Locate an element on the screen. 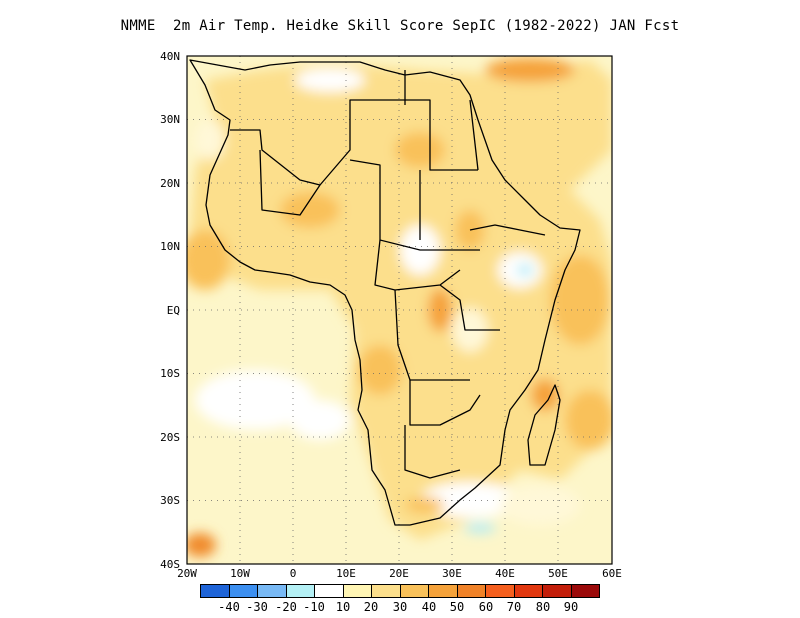 The width and height of the screenshot is (800, 618). colorbar-label: -20 is located at coordinates (286, 607).